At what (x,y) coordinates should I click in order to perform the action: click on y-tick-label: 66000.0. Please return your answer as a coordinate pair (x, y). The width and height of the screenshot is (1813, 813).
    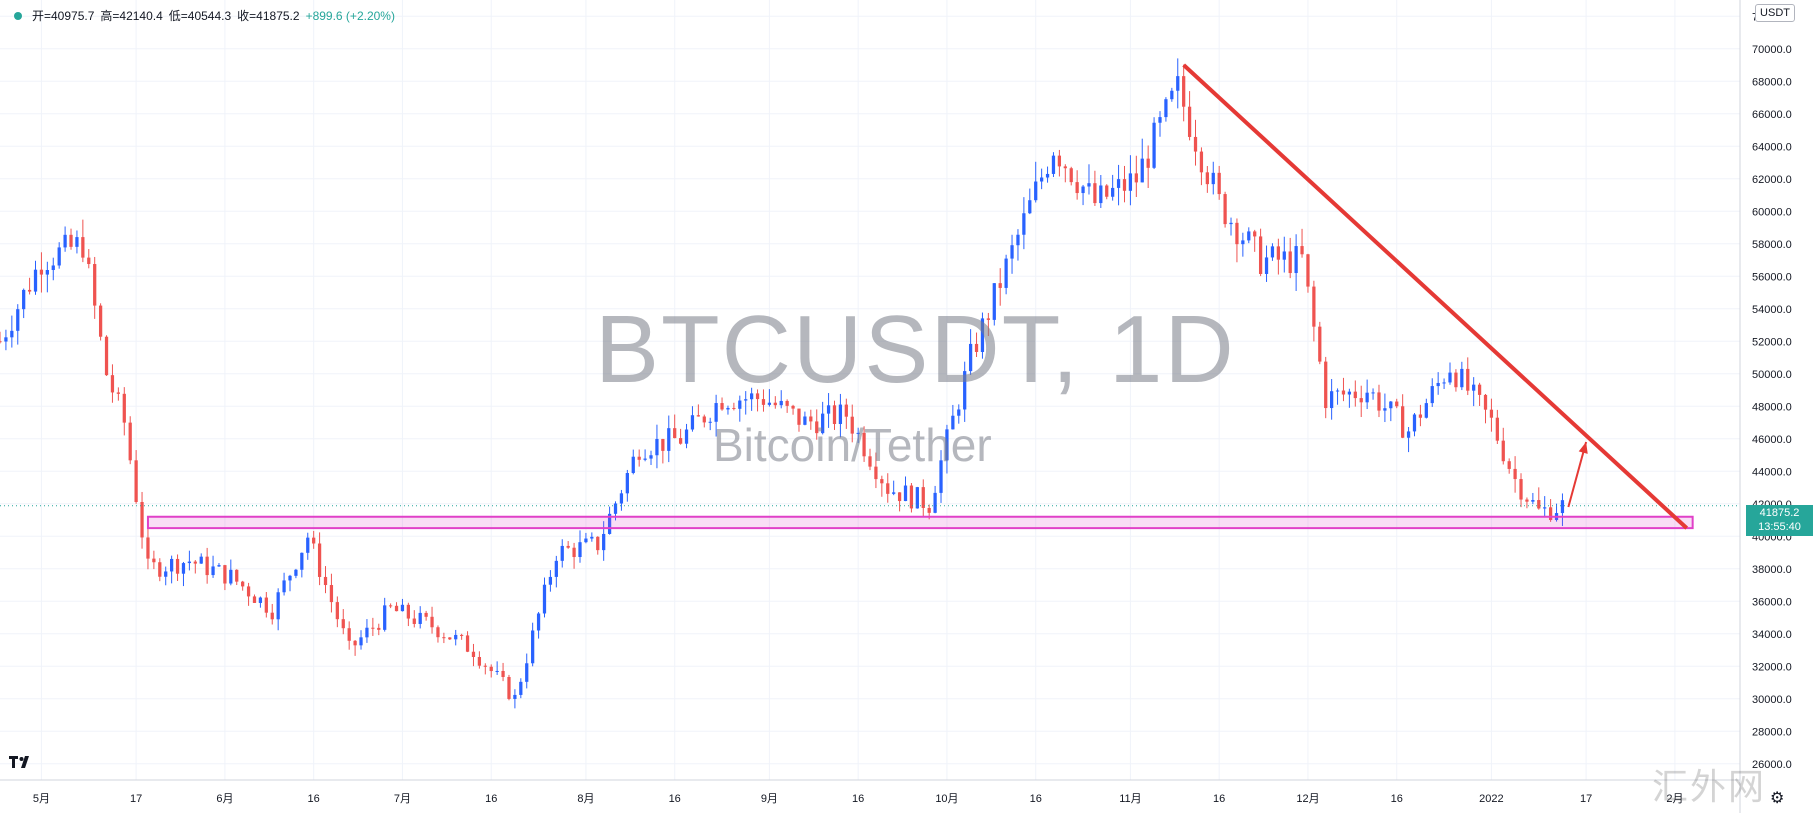
    Looking at the image, I should click on (1772, 115).